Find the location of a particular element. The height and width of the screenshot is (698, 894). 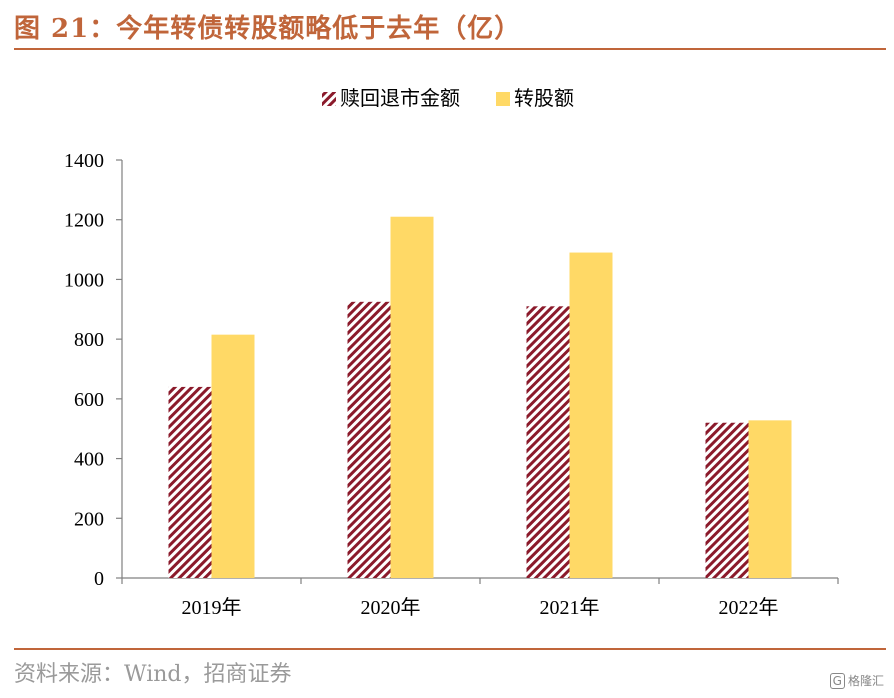

y-tick-label: 1200 is located at coordinates (84, 221).